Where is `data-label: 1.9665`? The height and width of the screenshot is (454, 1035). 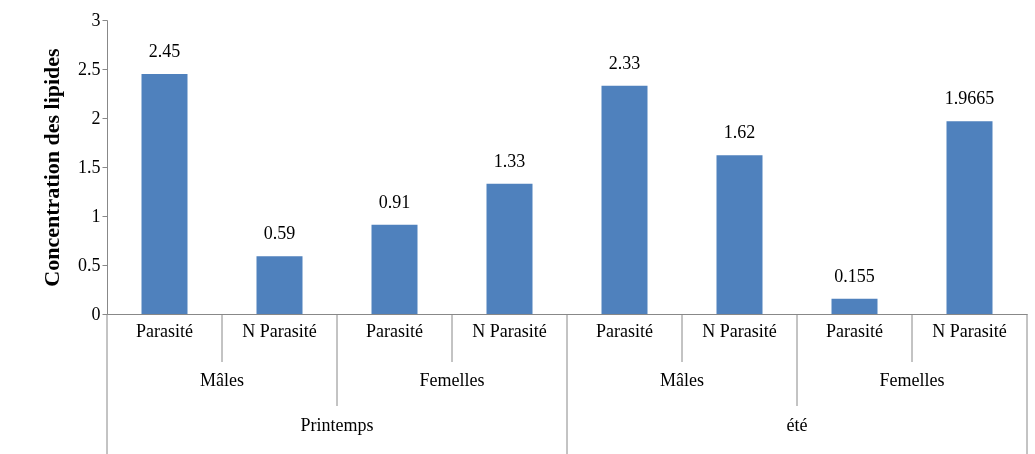
data-label: 1.9665 is located at coordinates (969, 98).